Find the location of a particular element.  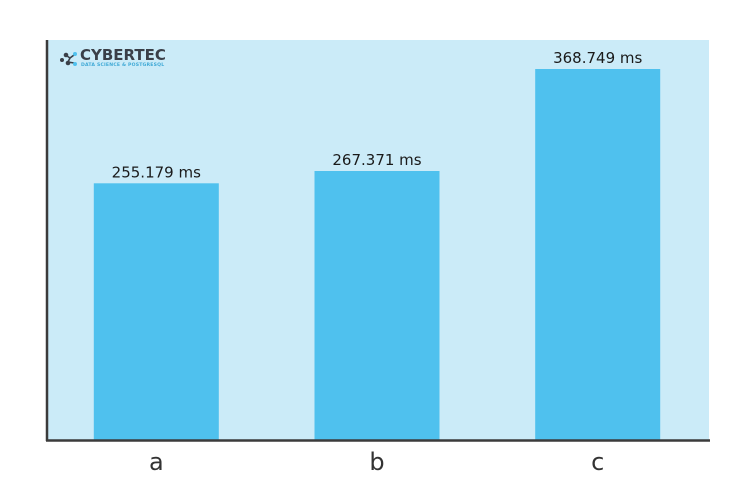

bar-value-label-a: 255.179 ms is located at coordinates (156, 172).